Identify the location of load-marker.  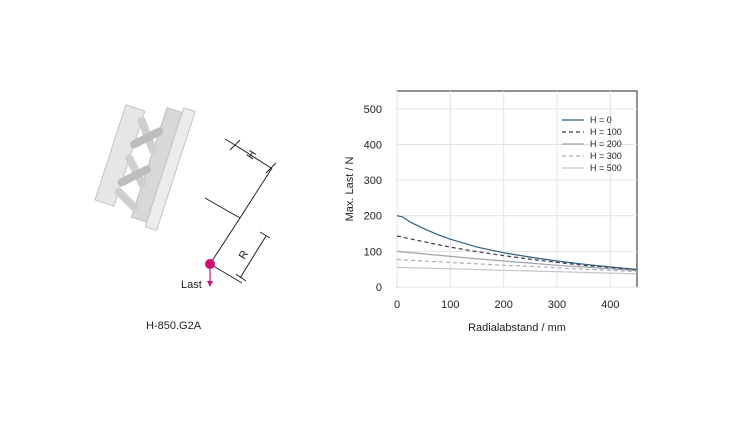
(210, 273).